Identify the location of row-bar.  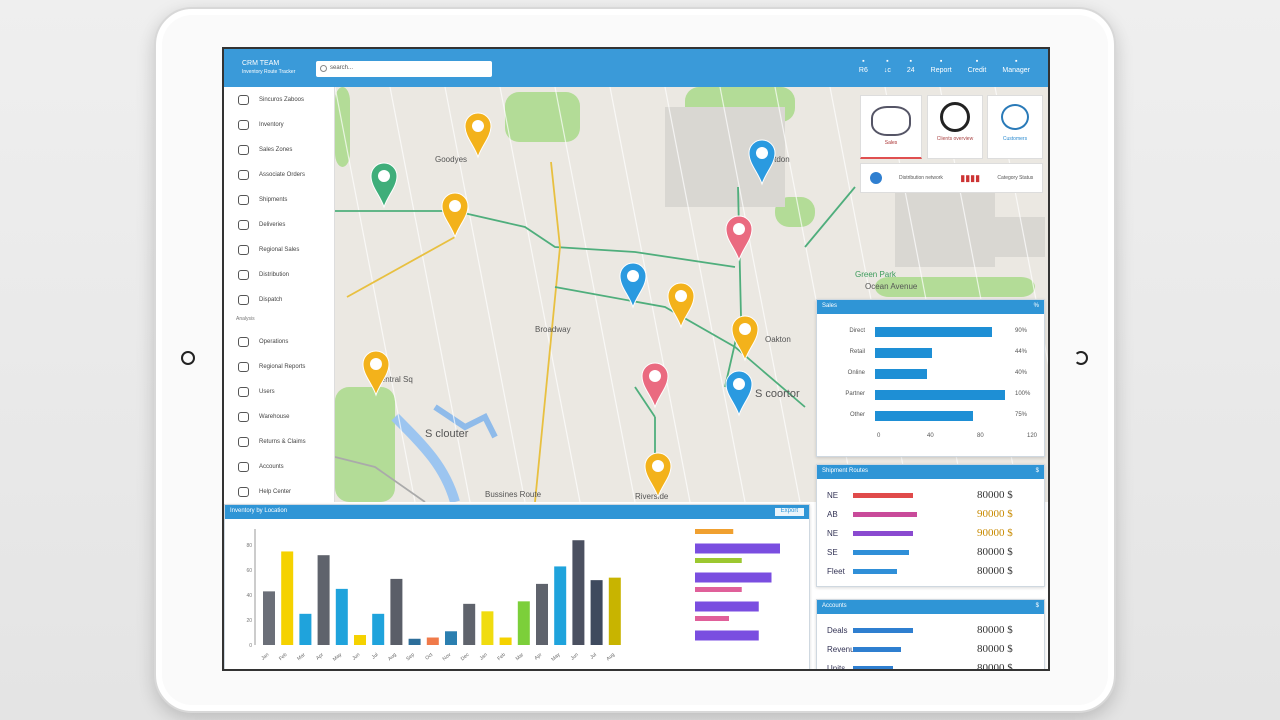
(875, 571).